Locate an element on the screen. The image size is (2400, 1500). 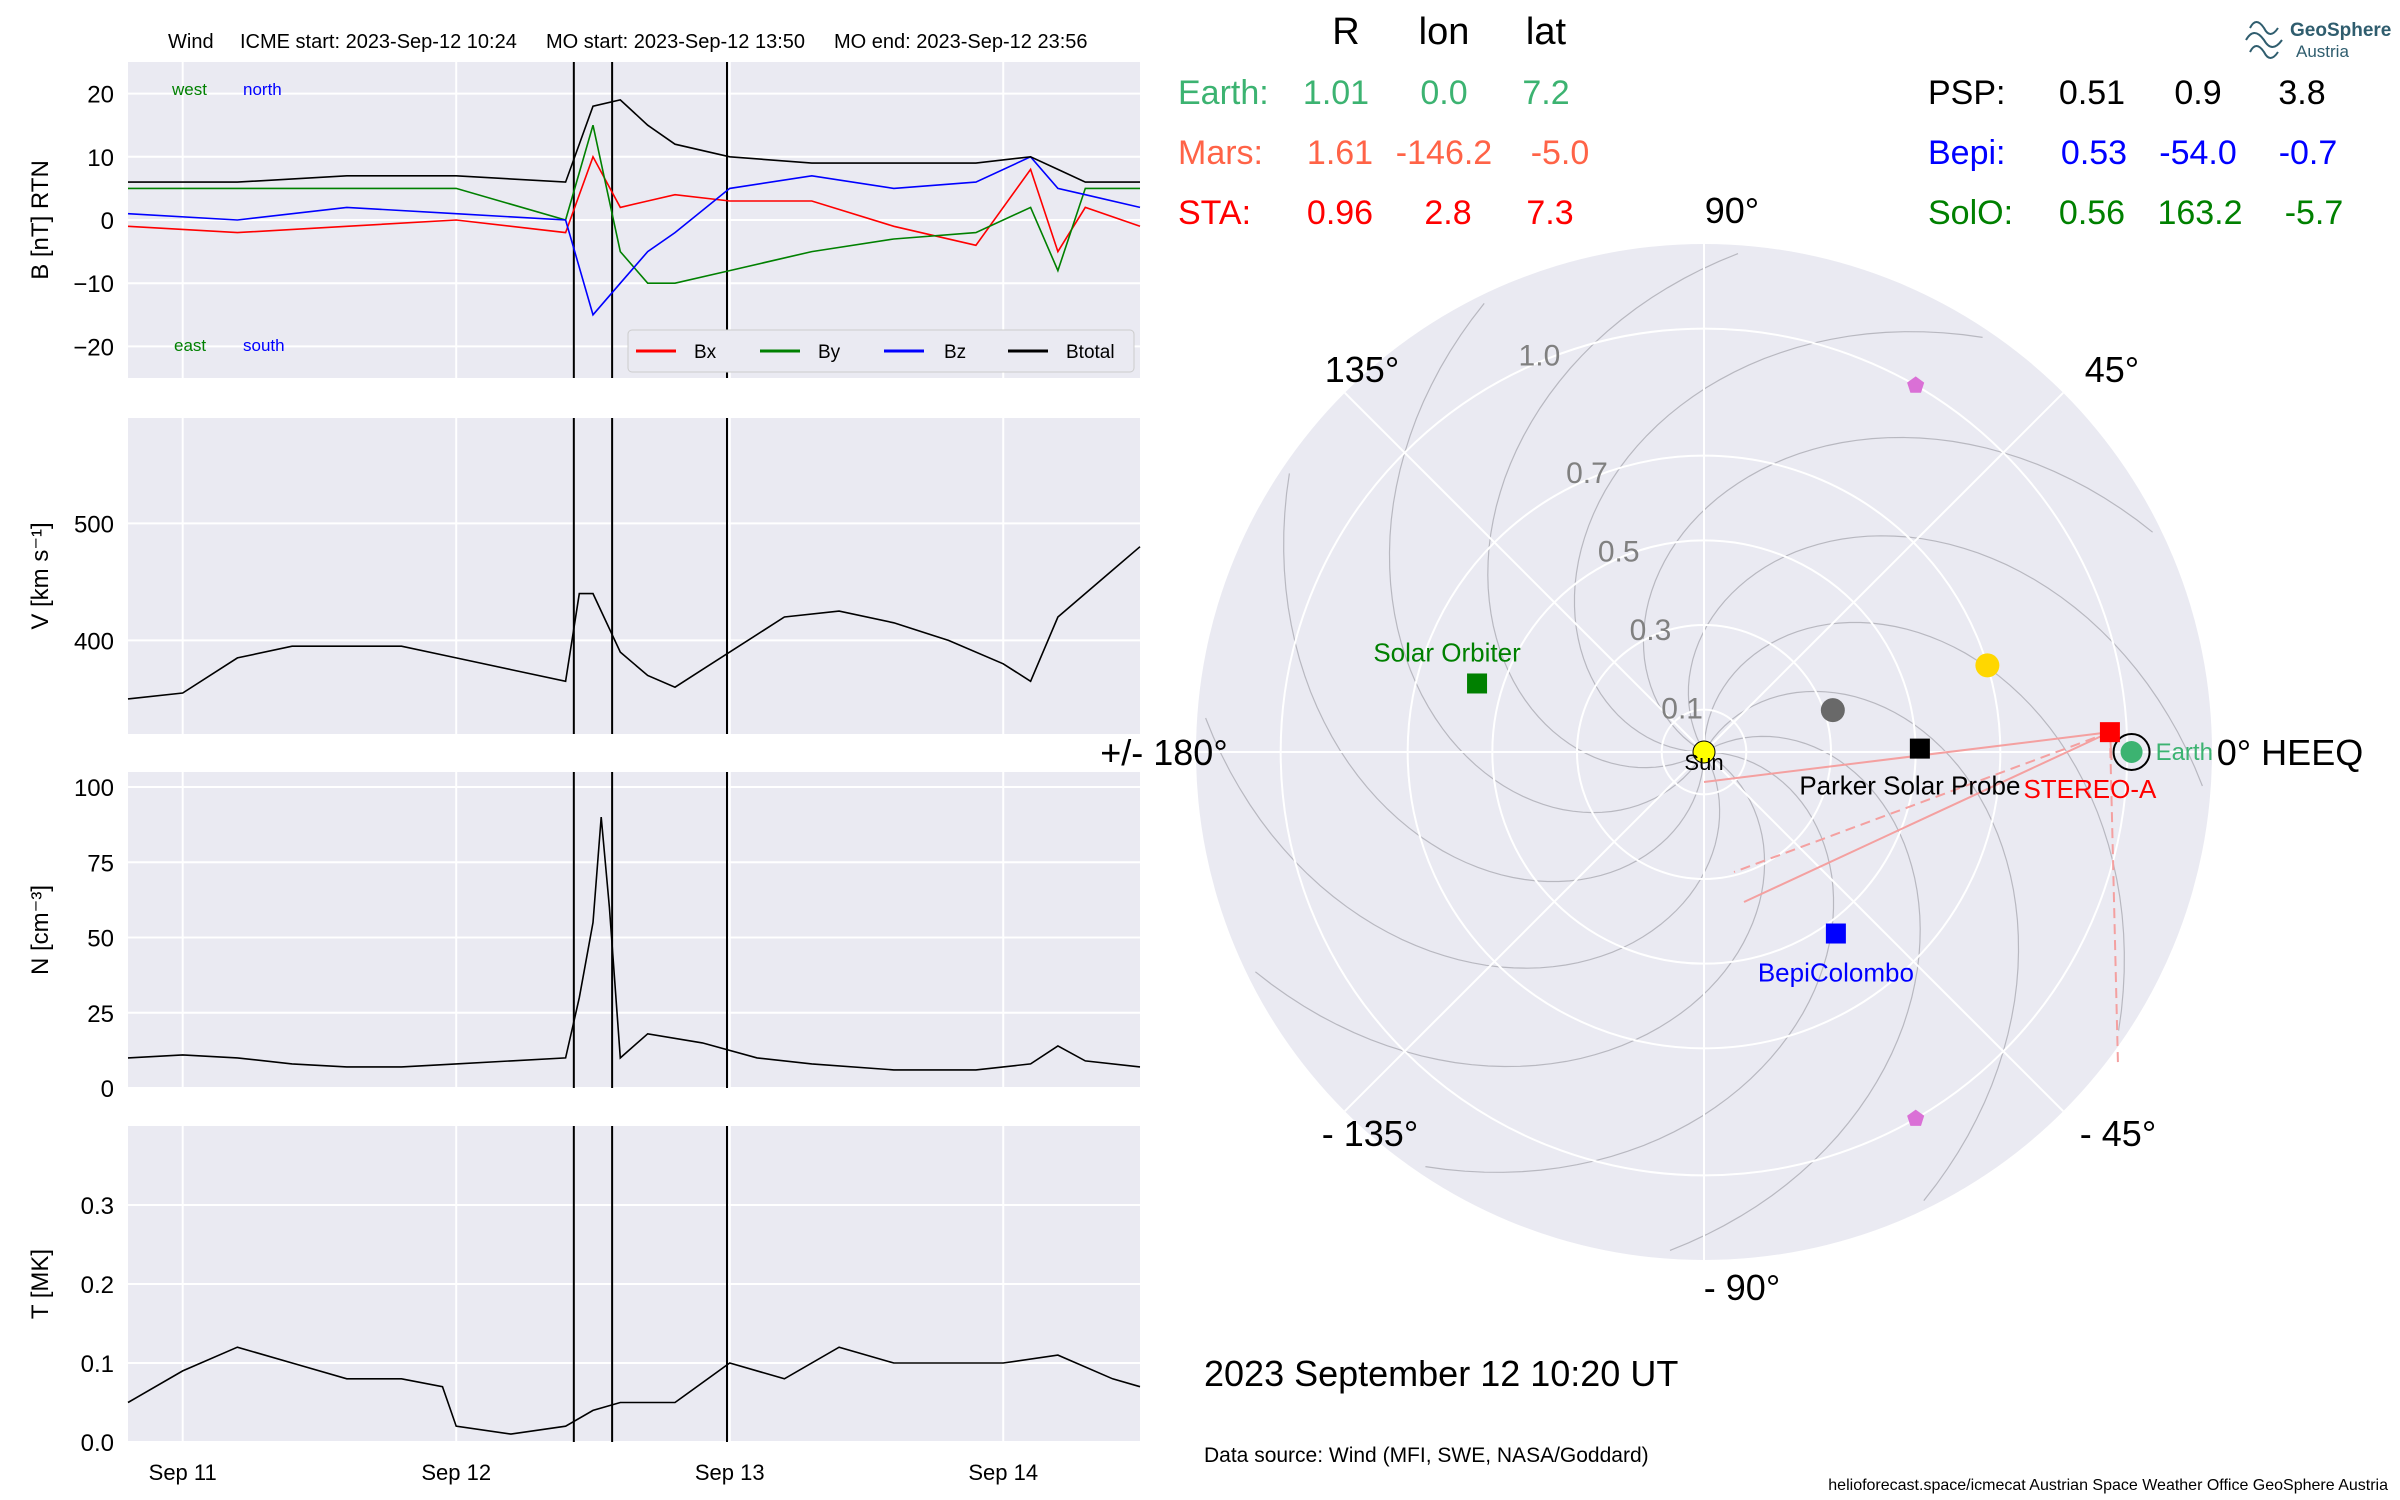
row-sta-name: STA: is located at coordinates (1214, 213).